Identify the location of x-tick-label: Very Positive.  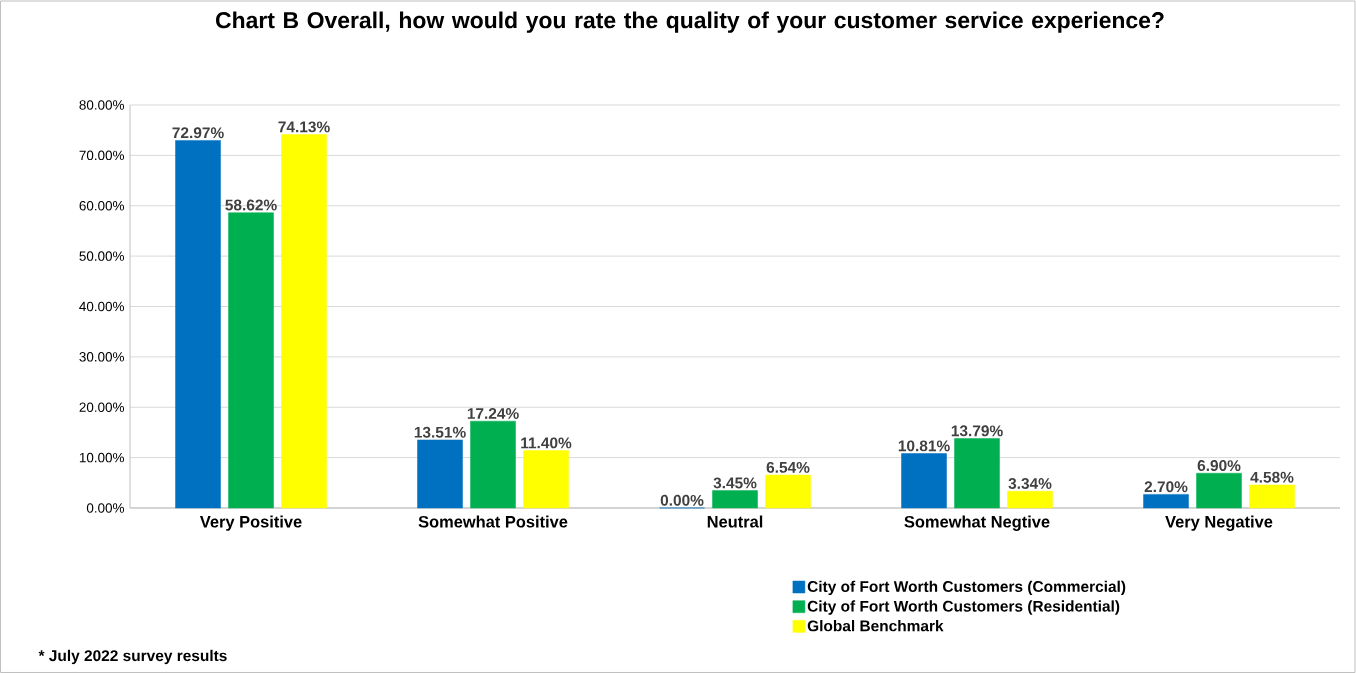
(250, 523).